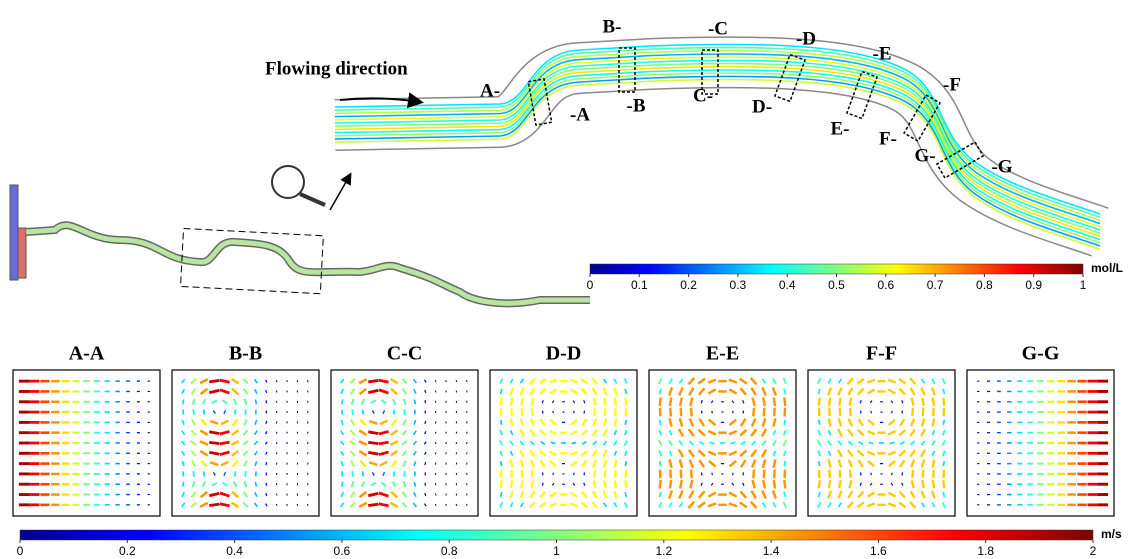  Describe the element at coordinates (556, 535) in the screenshot. I see `colorbar-gradient` at that location.